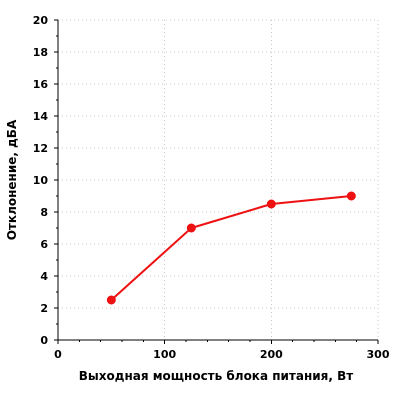  Describe the element at coordinates (216, 376) in the screenshot. I see `x-axis-title: Выходная мощность блока питания, Вт` at that location.